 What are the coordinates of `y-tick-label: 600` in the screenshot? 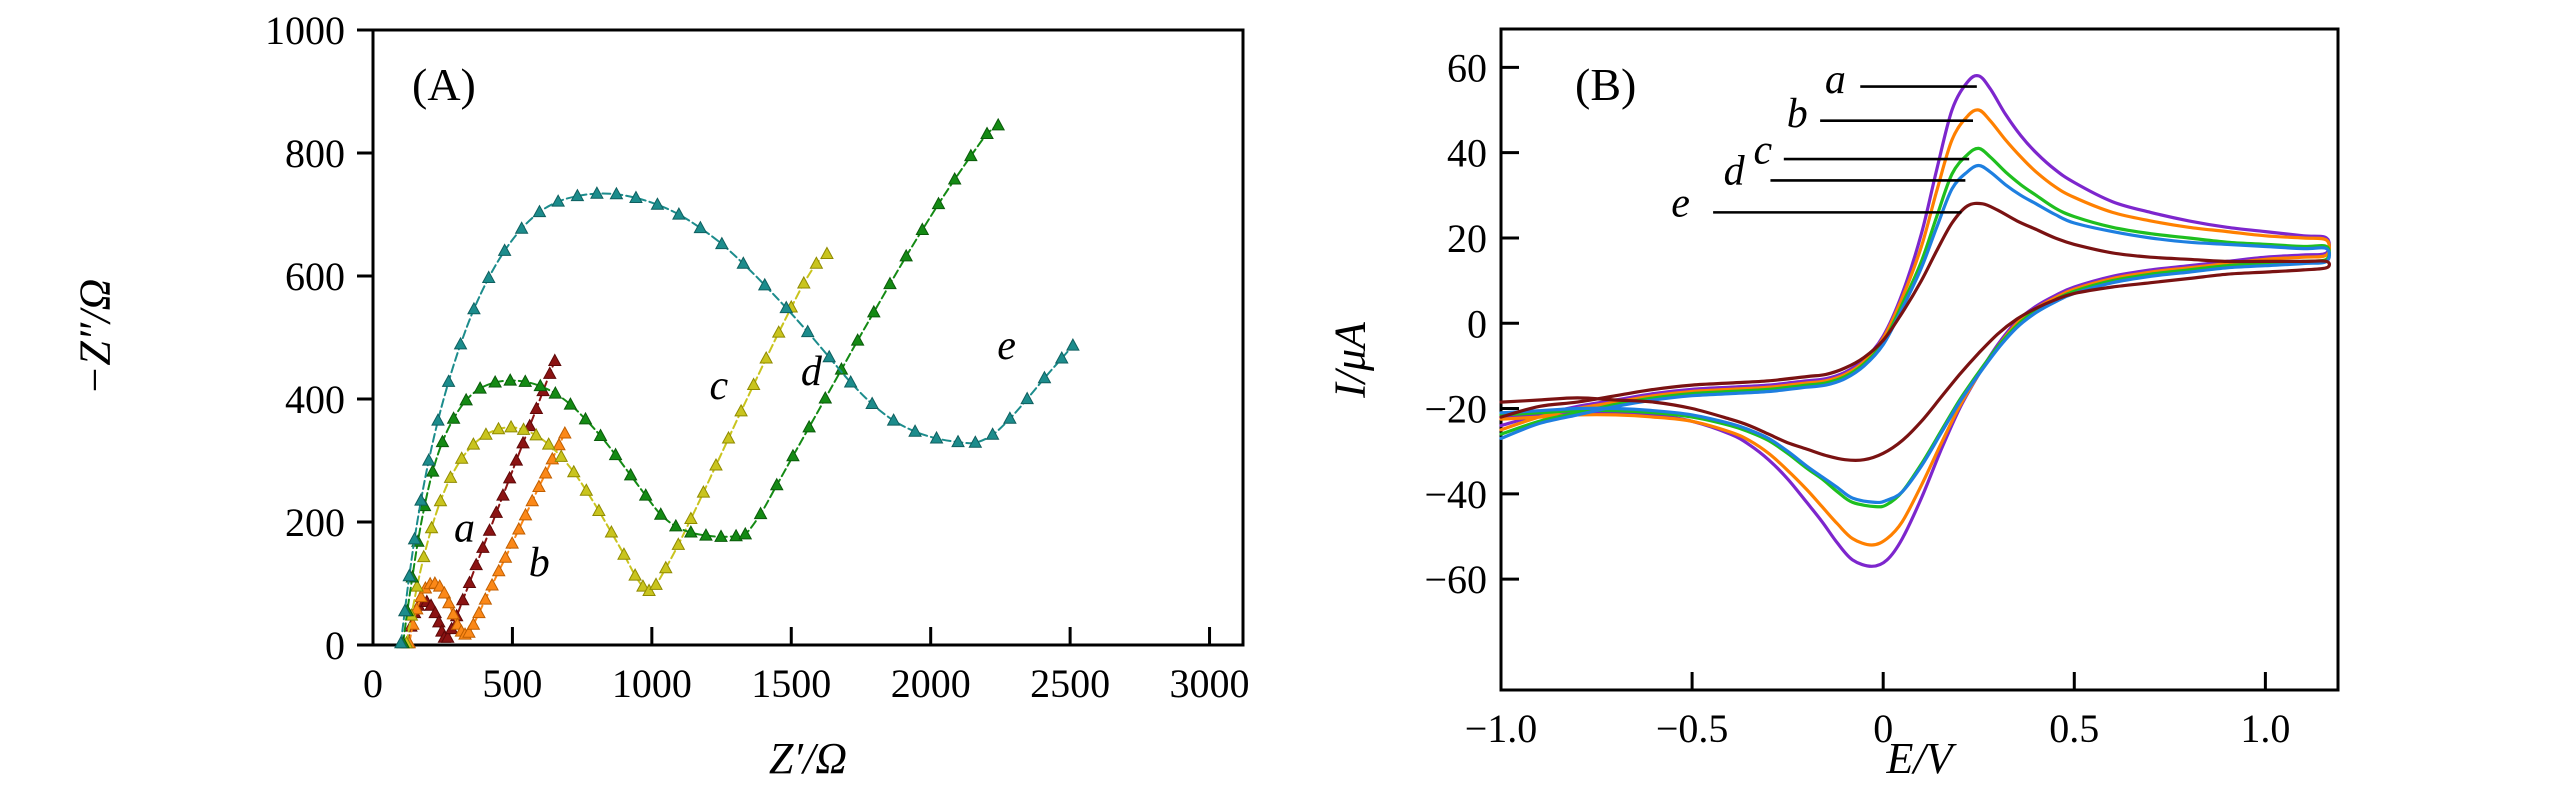 It's located at (315, 276).